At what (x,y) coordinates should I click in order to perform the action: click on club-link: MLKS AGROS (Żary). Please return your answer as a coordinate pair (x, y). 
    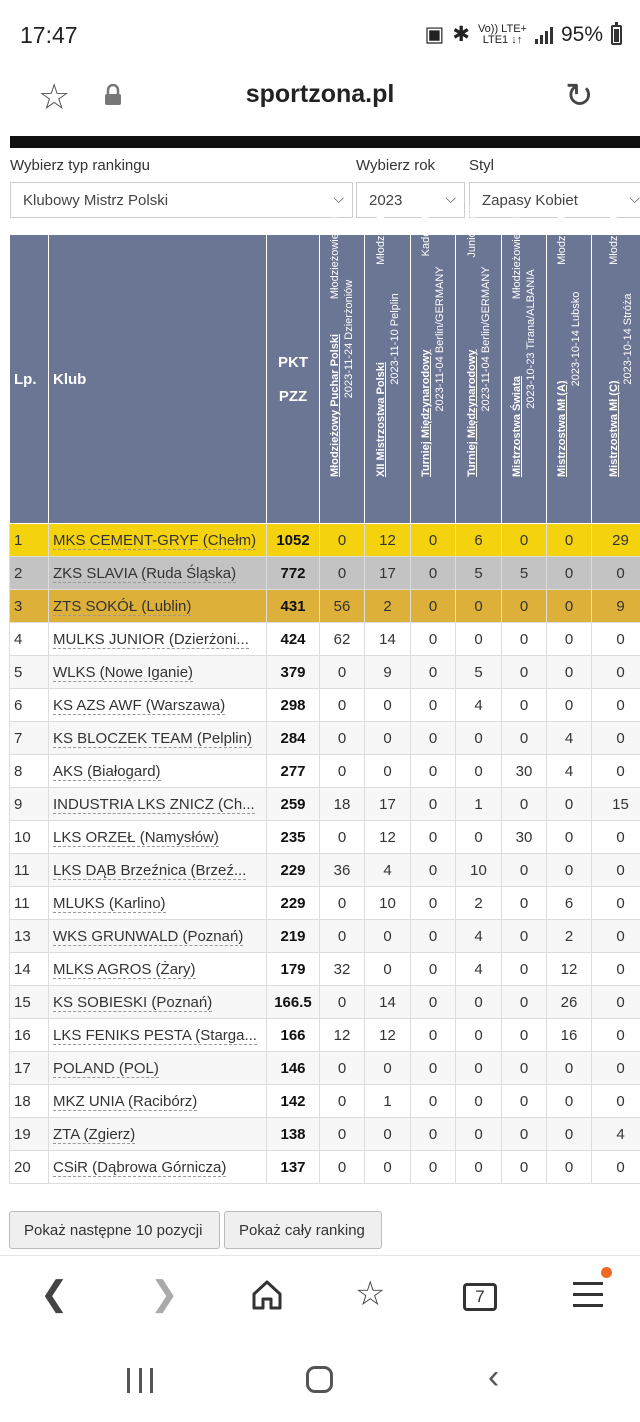
    Looking at the image, I should click on (157, 969).